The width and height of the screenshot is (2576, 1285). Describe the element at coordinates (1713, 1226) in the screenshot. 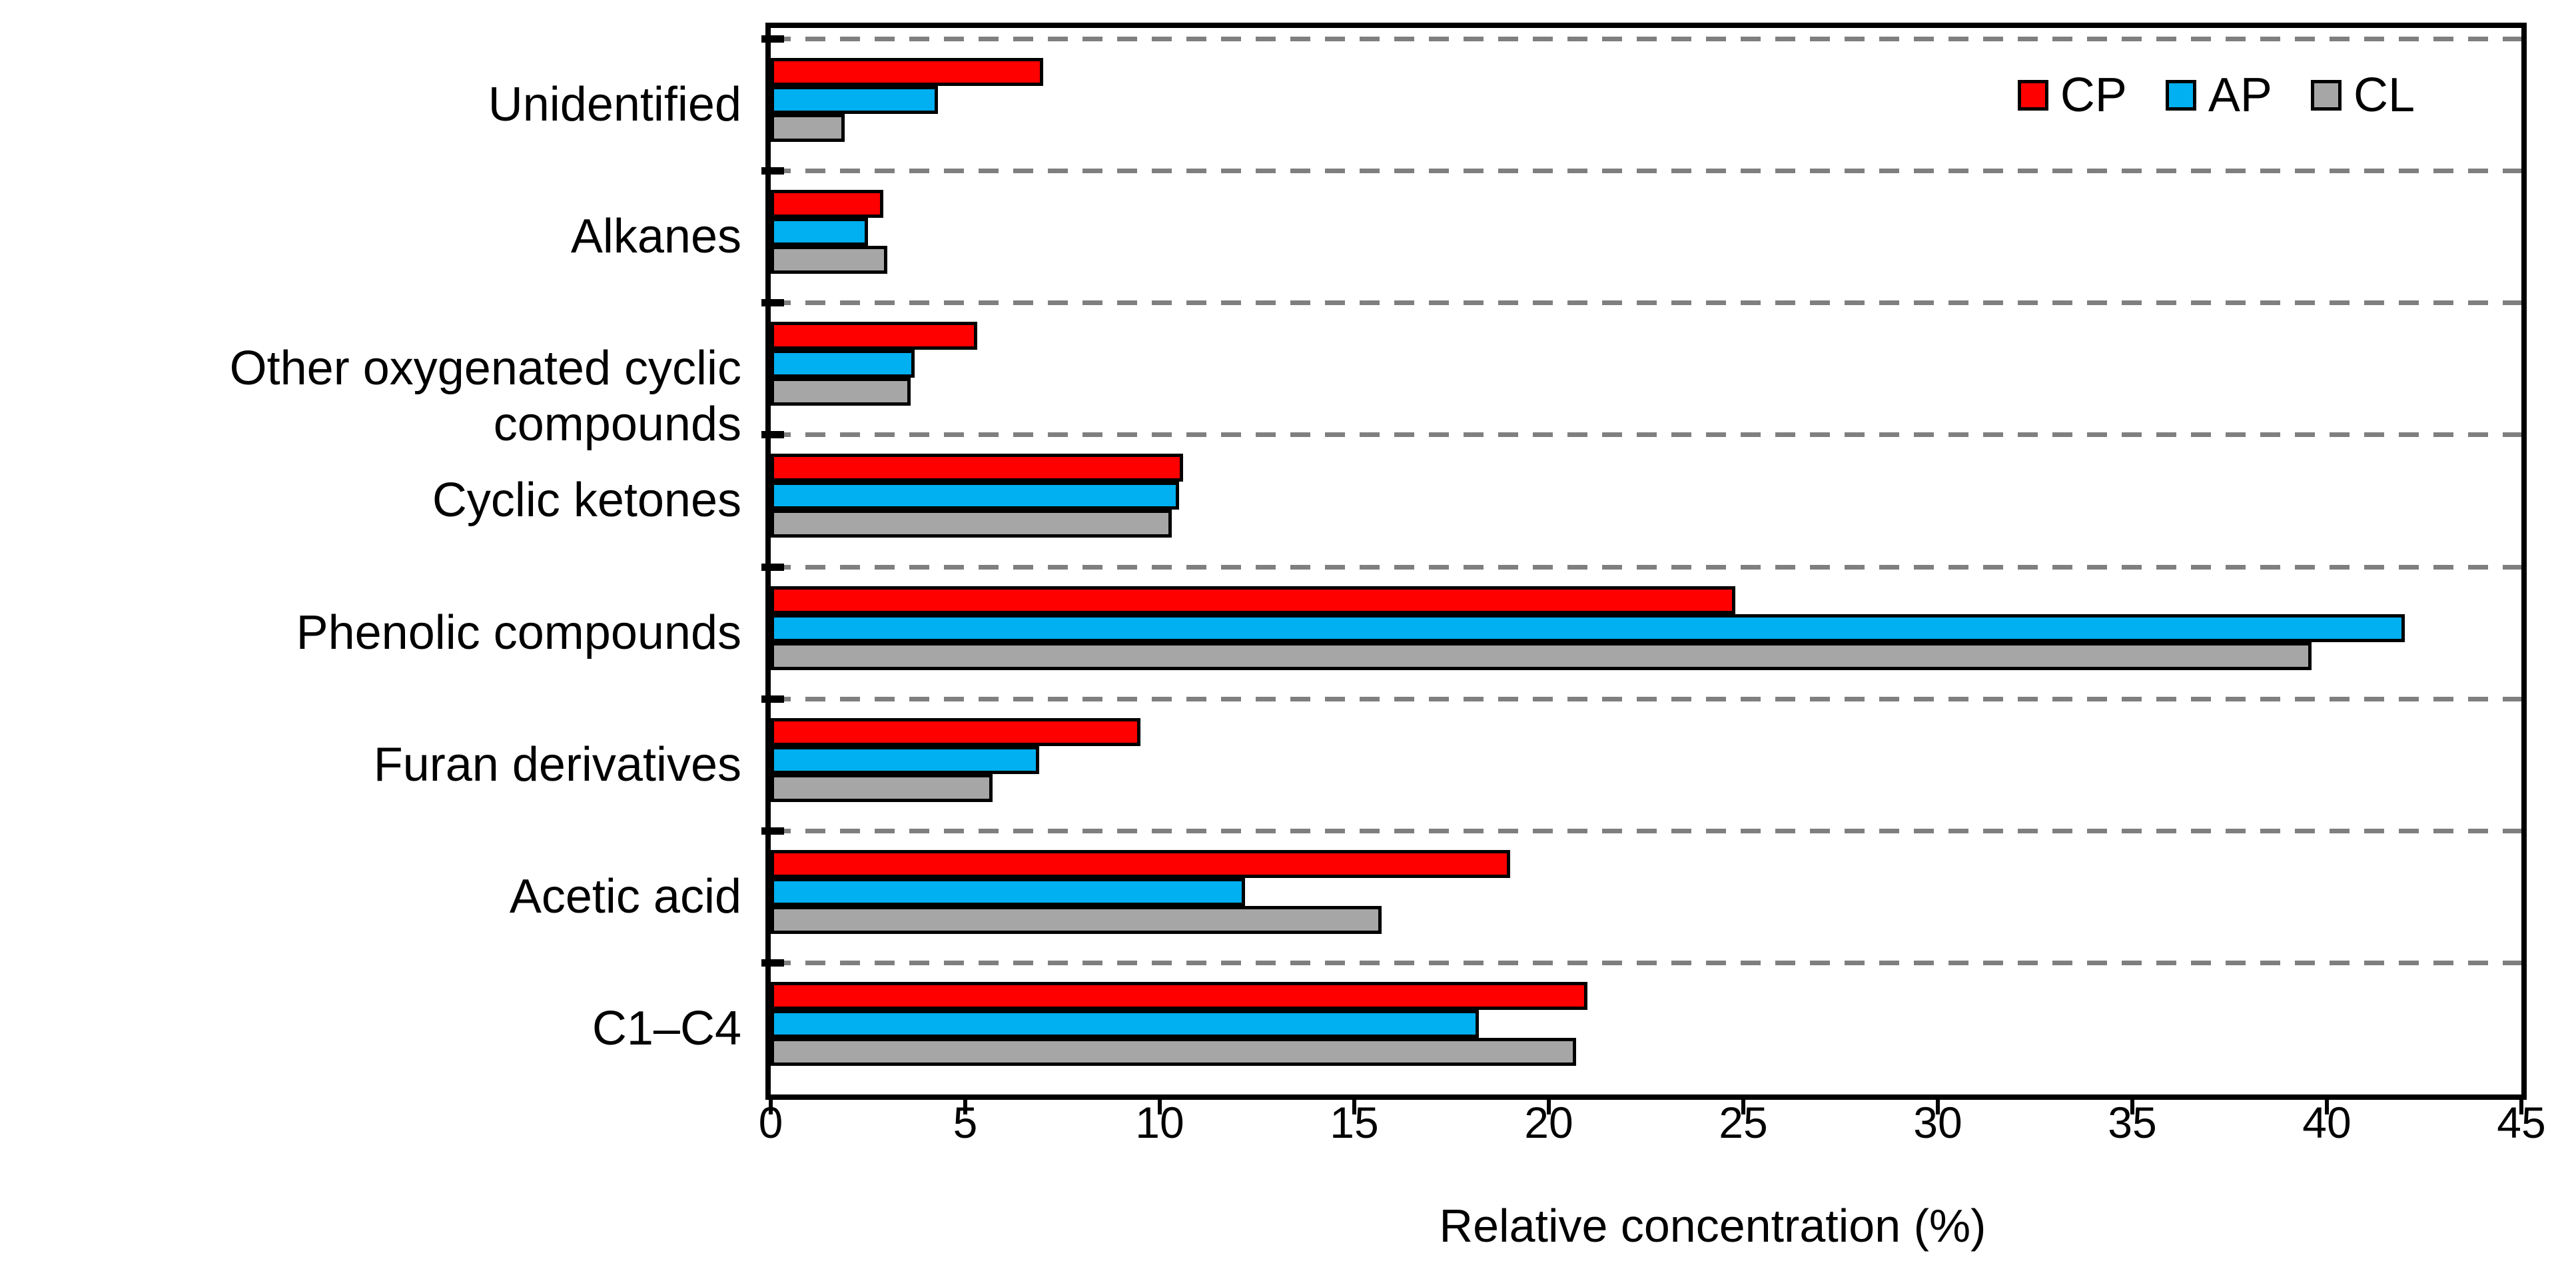

I see `x-axis-title: Relative concentration (%)` at that location.